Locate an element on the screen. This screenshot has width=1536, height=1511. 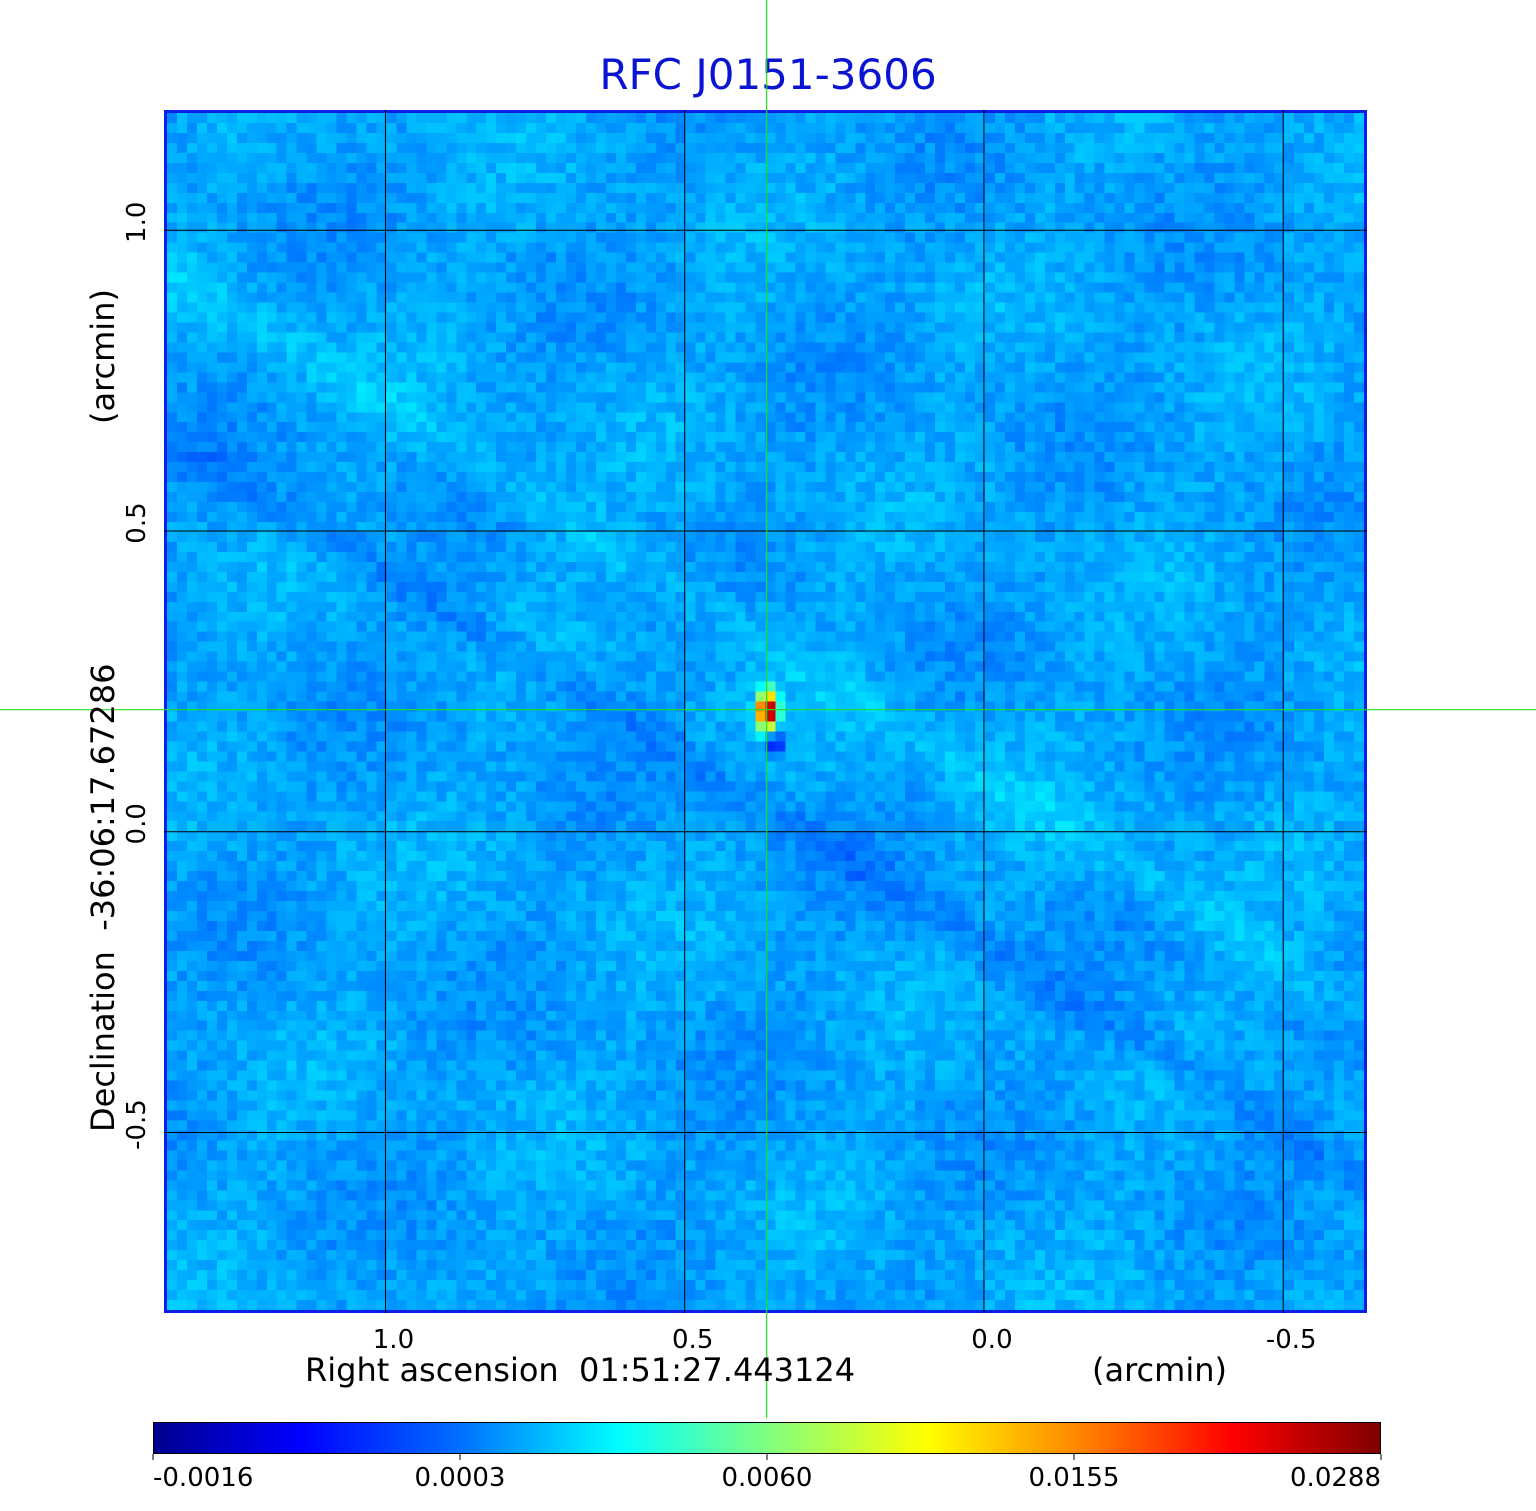
colorbar-tick-label: 0.0288 is located at coordinates (1335, 1478).